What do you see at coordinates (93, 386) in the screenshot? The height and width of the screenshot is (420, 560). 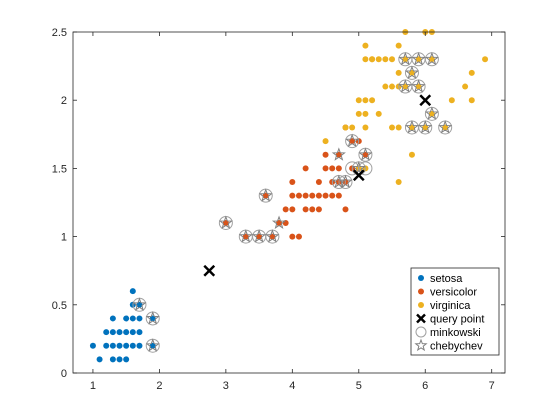 I see `x-tick-label: 1` at bounding box center [93, 386].